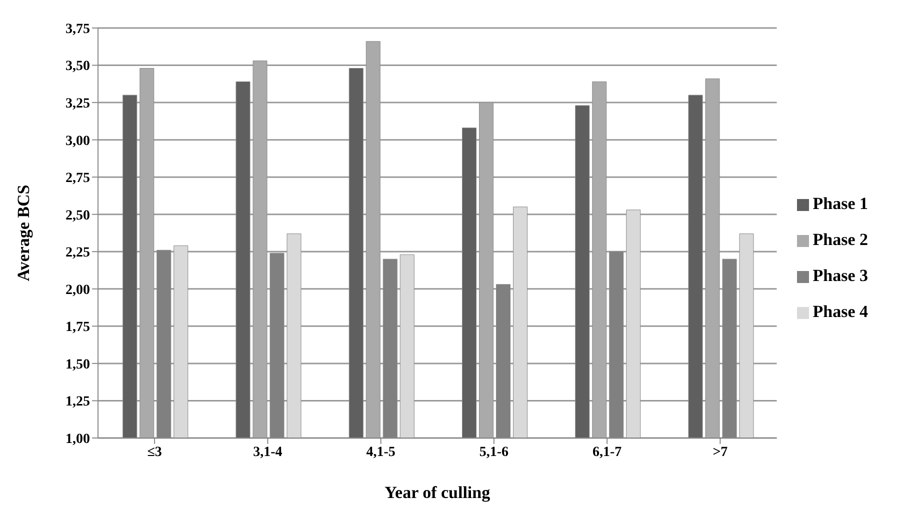 The height and width of the screenshot is (520, 910). I want to click on legend-label: Phase 4, so click(840, 311).